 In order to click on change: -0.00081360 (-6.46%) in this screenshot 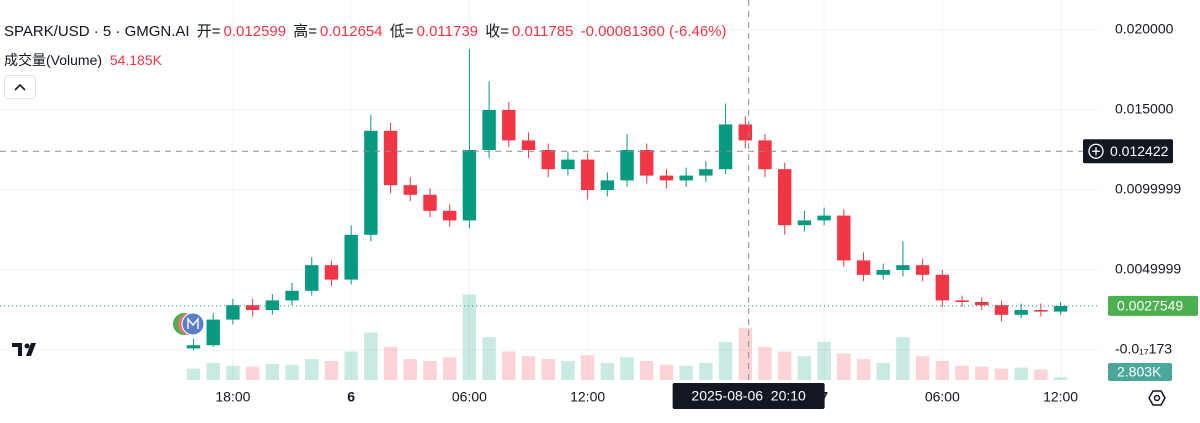, I will do `click(653, 31)`.